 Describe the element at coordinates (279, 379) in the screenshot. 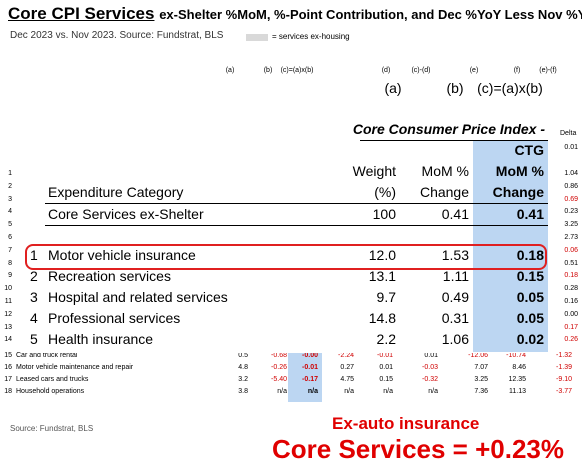

I see `cell: -5.40` at that location.